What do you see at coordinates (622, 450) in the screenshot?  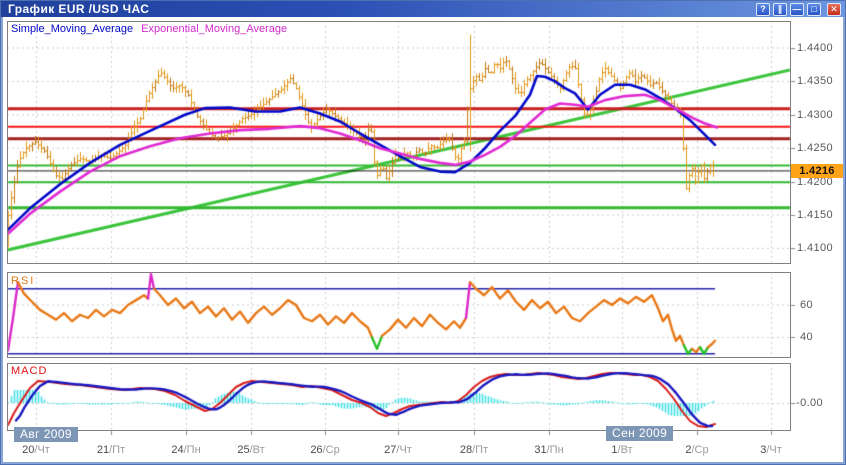 I see `date-label: 1/Вт` at bounding box center [622, 450].